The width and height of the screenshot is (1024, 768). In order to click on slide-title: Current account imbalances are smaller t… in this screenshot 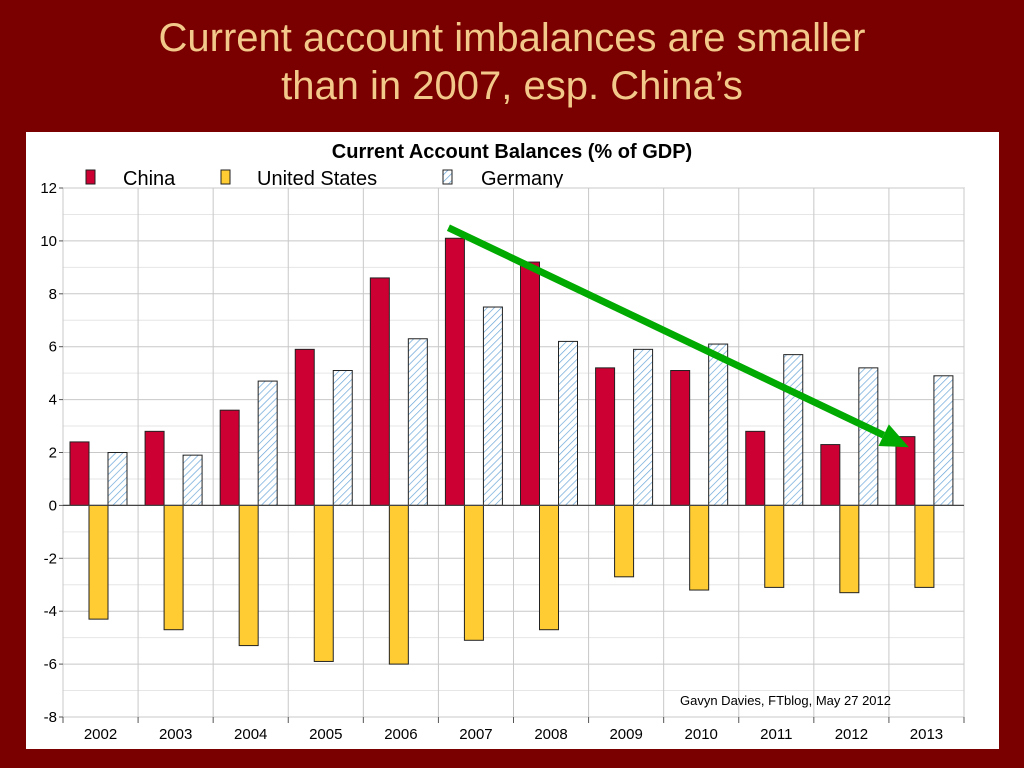, I will do `click(512, 62)`.